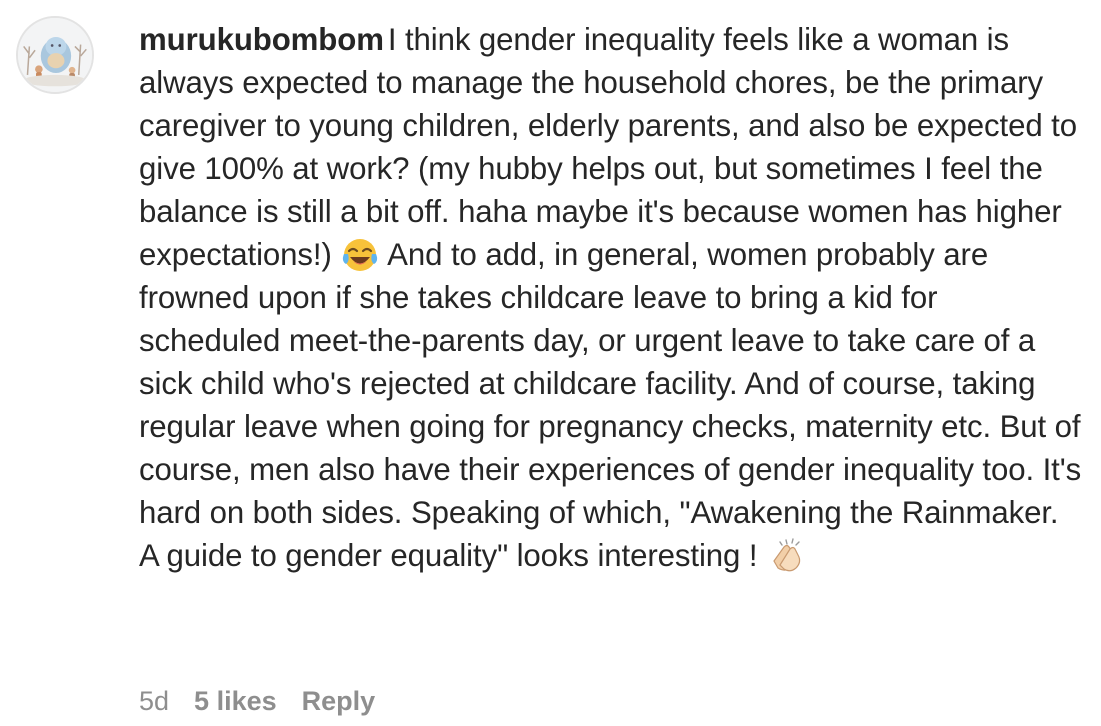 Image resolution: width=1101 pixels, height=726 pixels. I want to click on comment-age: 5d, so click(154, 701).